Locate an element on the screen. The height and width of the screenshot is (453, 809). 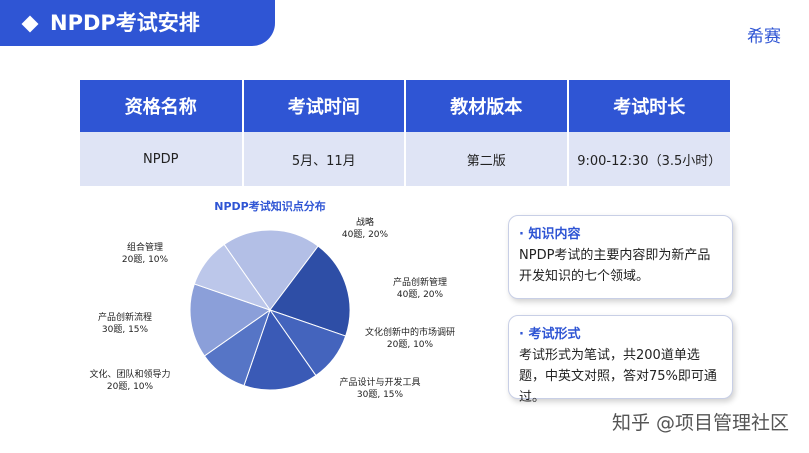
slice-label: 产品设计与开发工具 is located at coordinates (379, 382).